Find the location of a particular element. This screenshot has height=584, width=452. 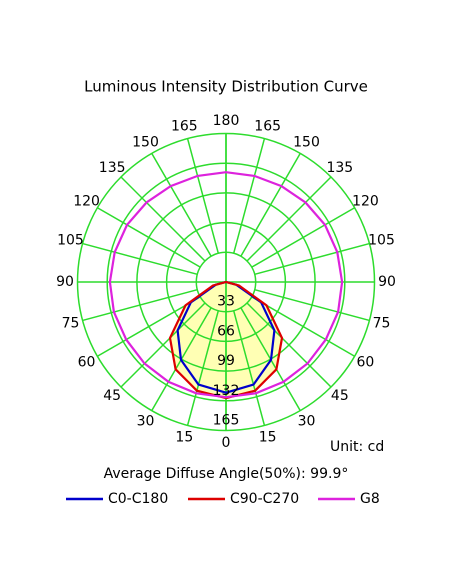

r-tick-label: 132 is located at coordinates (226, 391).